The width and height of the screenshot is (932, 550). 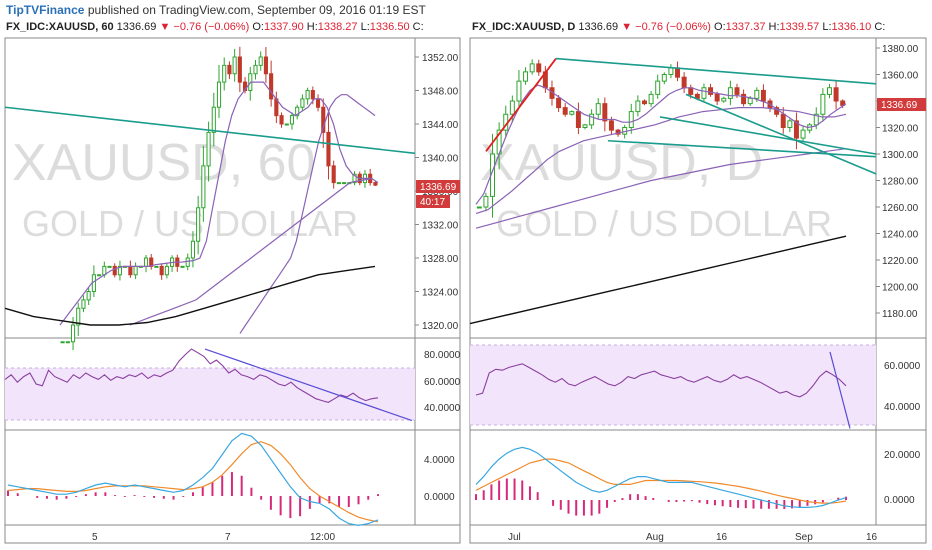 I want to click on left-price-tag-box, so click(x=438, y=186).